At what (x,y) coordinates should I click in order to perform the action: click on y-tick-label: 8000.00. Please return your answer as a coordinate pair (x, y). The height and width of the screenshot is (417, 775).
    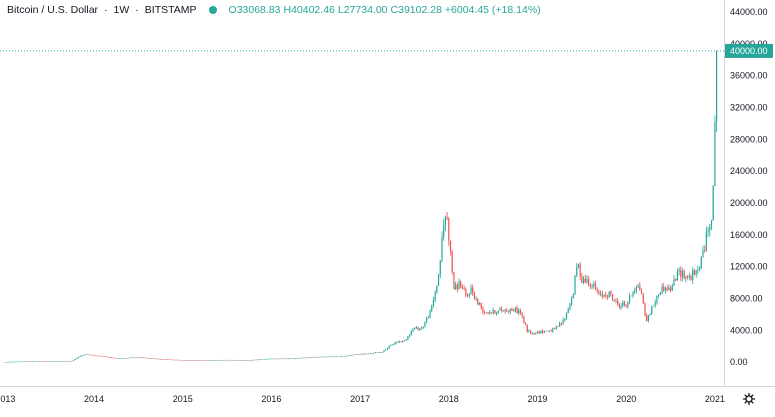
    Looking at the image, I should click on (746, 298).